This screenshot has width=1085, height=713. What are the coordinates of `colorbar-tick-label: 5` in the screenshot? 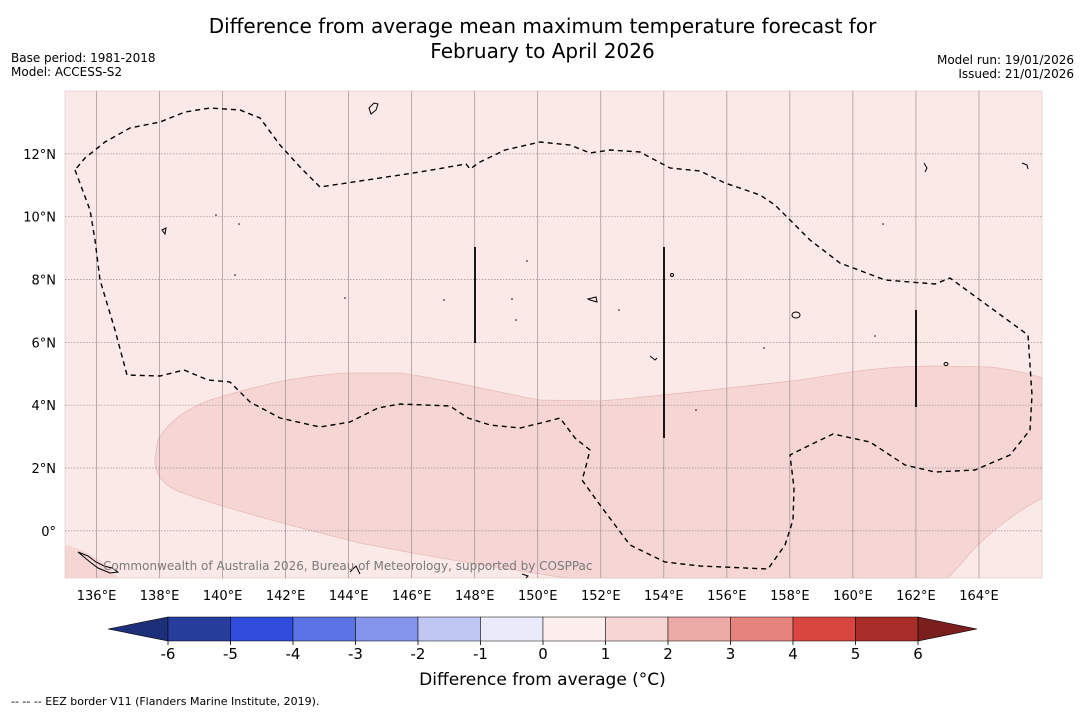 It's located at (856, 654).